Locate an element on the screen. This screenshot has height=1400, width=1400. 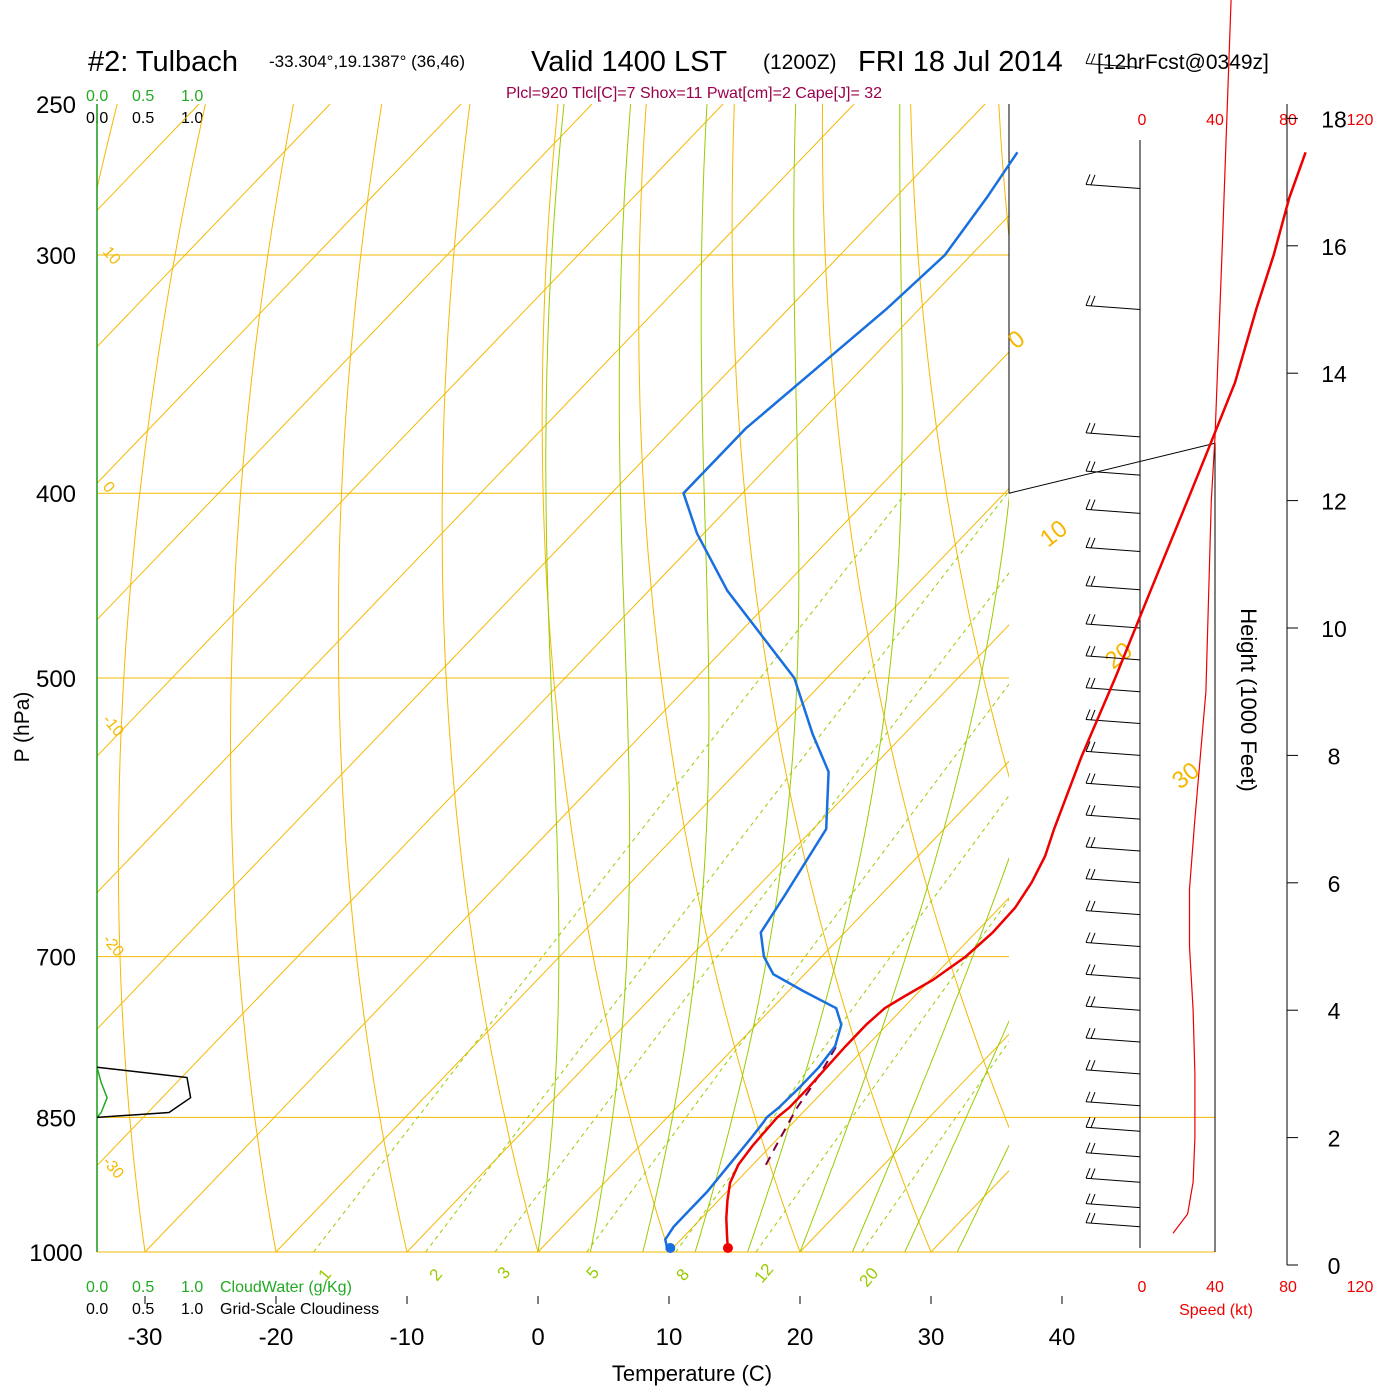
height-tick-label: 6 is located at coordinates (1334, 884).